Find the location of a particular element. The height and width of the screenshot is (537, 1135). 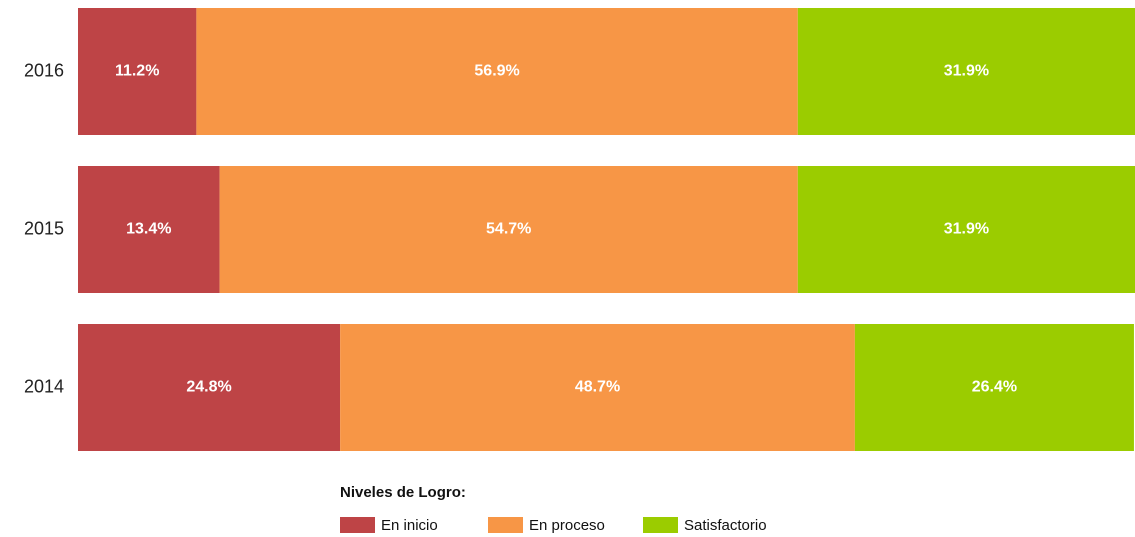

data-label: 54.7% is located at coordinates (508, 229).